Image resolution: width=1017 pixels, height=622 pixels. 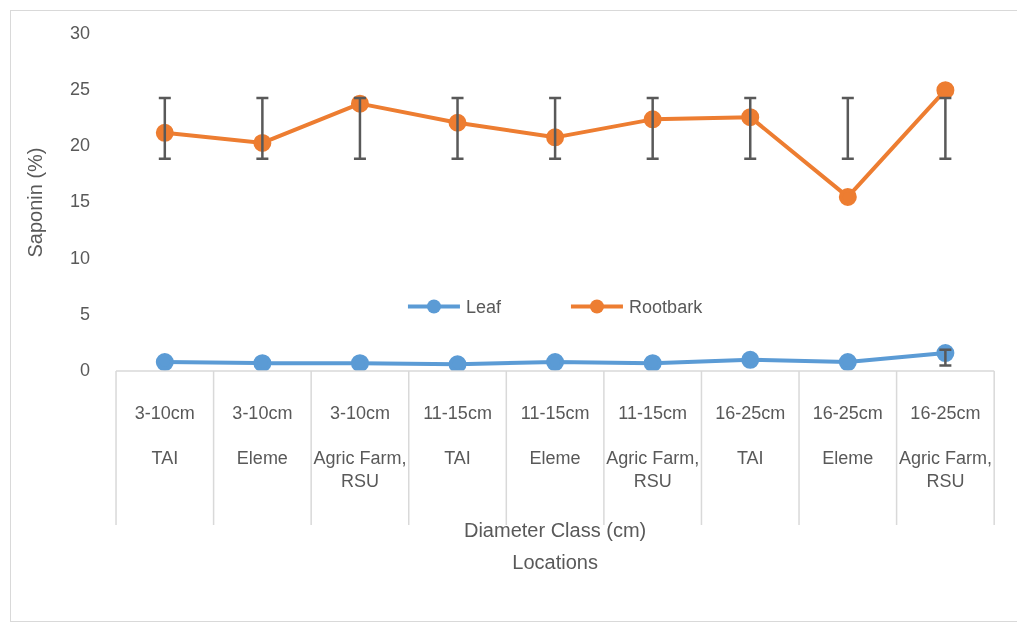 I want to click on y-tick-label: 10, so click(x=80, y=257).